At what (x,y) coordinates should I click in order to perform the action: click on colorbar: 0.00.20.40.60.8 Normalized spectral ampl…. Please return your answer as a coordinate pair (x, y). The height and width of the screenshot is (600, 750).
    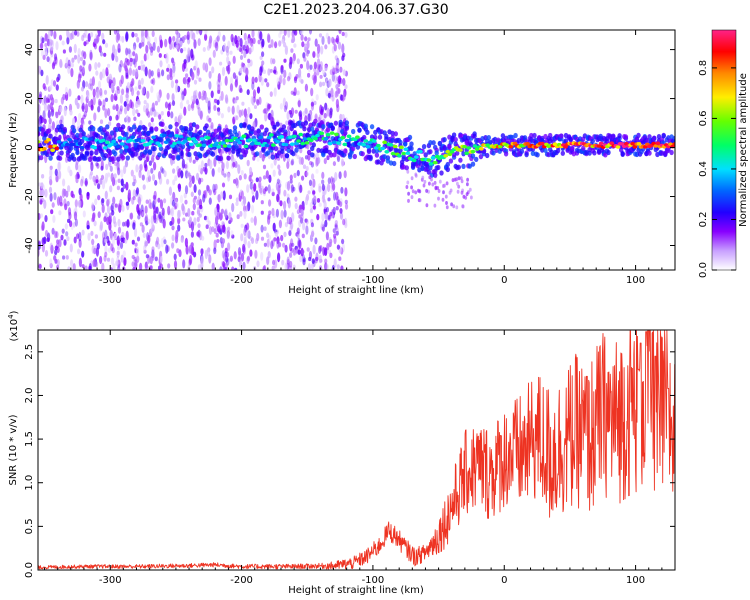
    Looking at the image, I should click on (723, 153).